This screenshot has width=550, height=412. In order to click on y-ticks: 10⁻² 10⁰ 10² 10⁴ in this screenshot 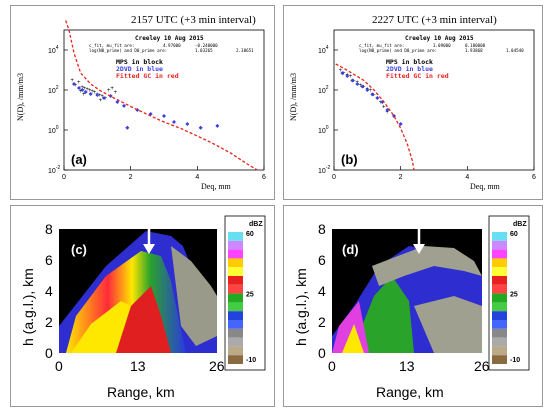, I will do `click(58, 110)`.